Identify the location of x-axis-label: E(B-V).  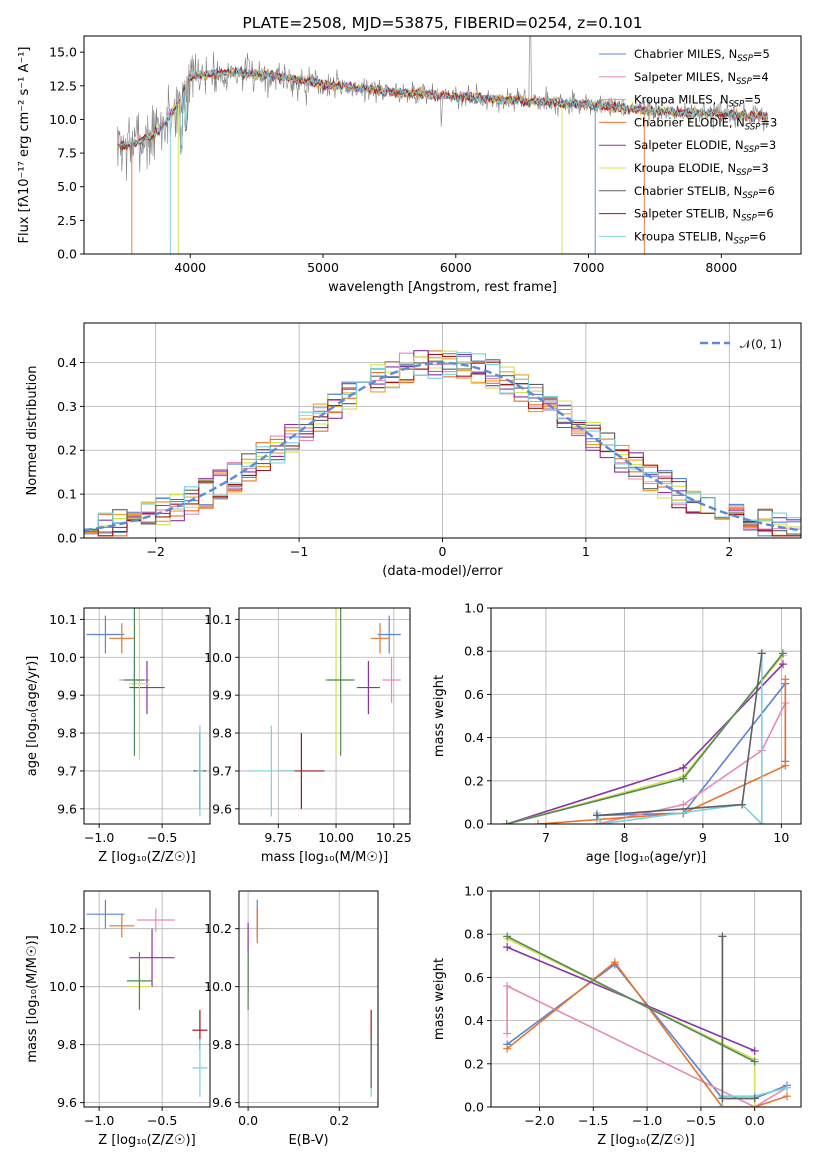
(308, 1140).